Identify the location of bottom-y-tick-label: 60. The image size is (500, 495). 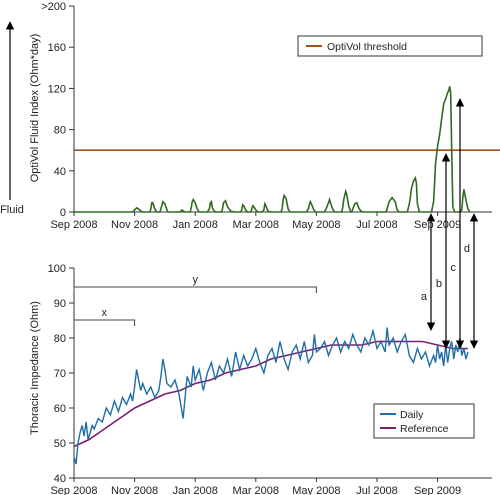
(60, 409).